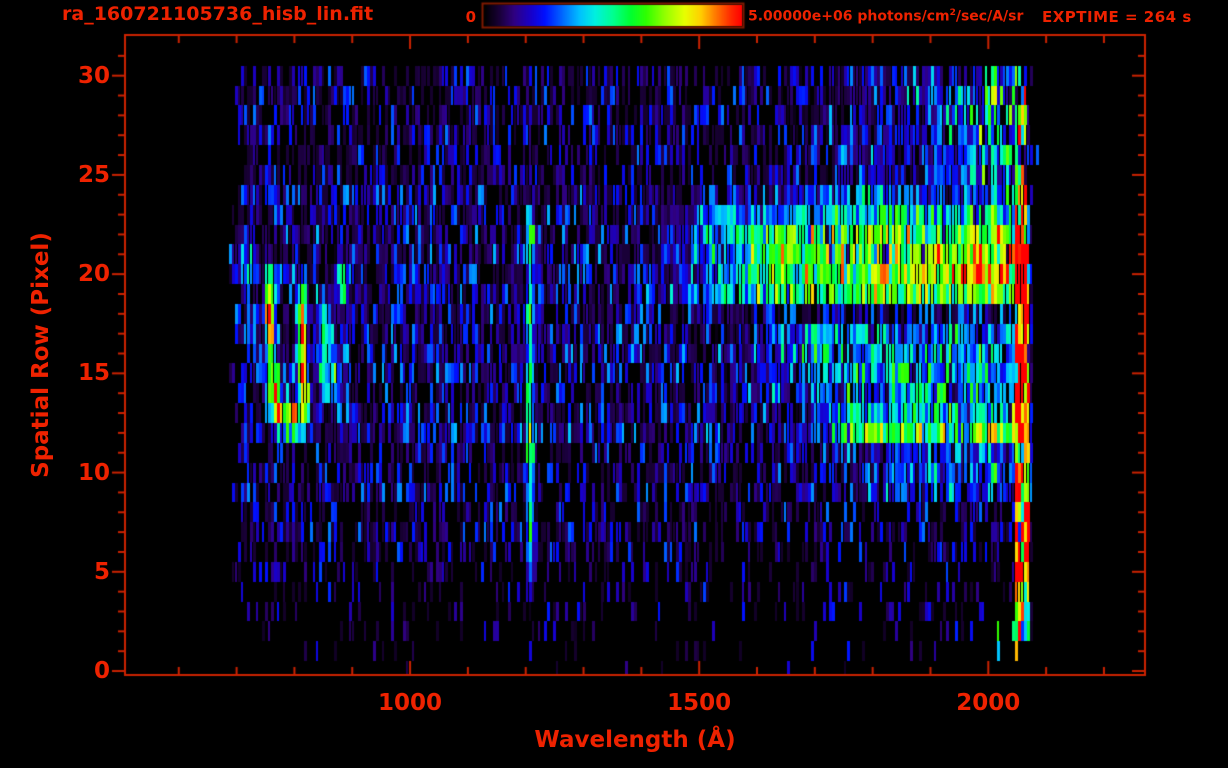  What do you see at coordinates (470, 17) in the screenshot?
I see `colorbar-min-label: 0` at bounding box center [470, 17].